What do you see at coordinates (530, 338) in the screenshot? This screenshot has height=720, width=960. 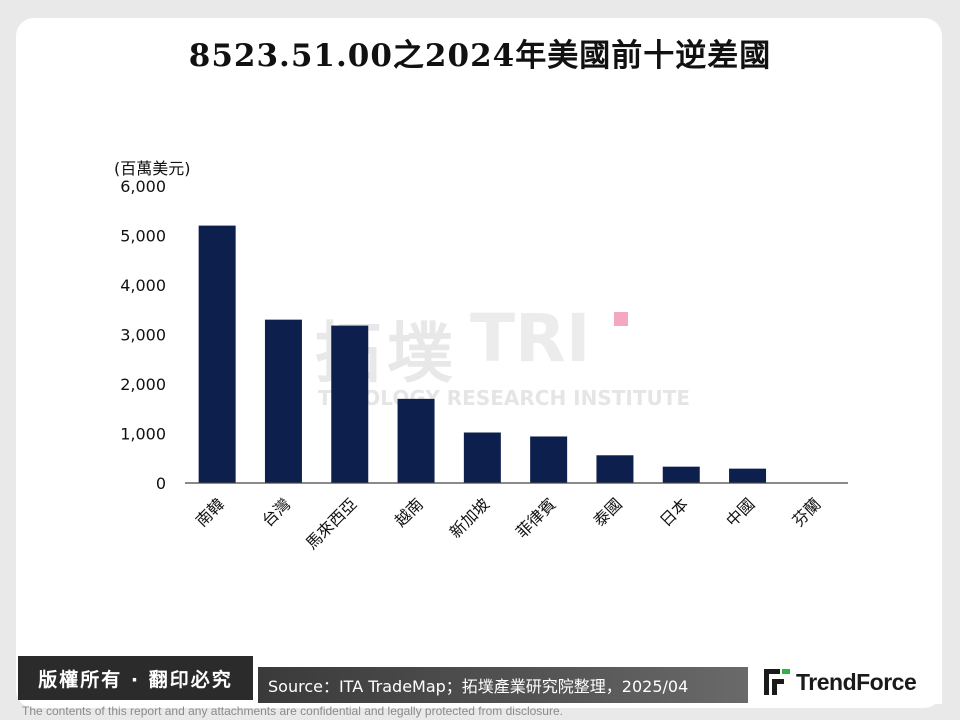 I see `watermark-mark: TRI` at bounding box center [530, 338].